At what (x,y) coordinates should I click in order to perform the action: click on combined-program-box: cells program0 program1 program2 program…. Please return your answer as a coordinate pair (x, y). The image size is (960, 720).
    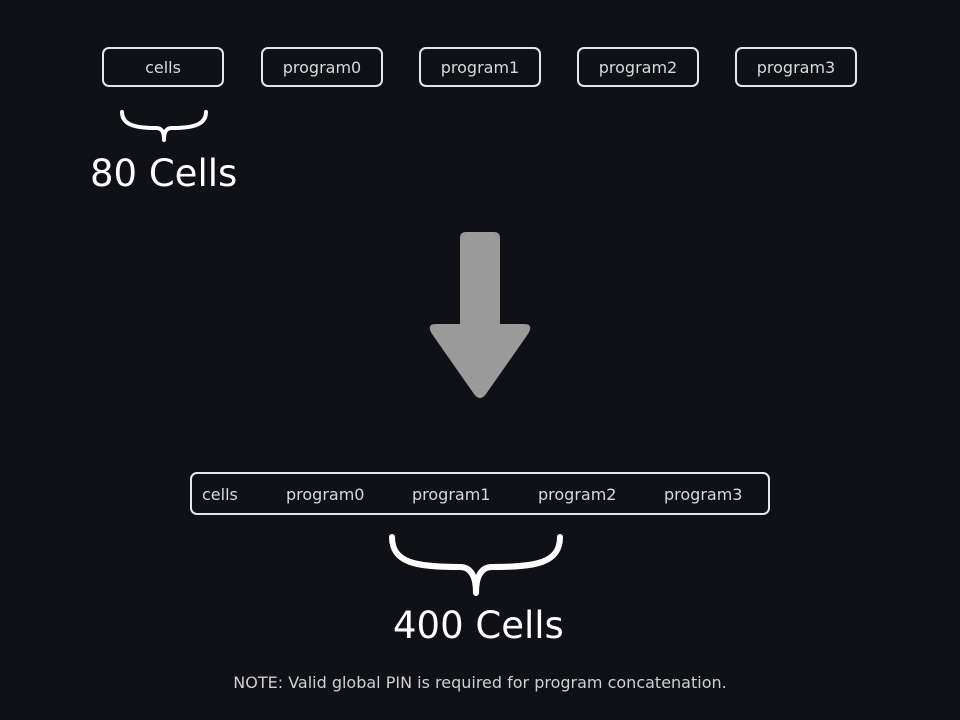
    Looking at the image, I should click on (480, 493).